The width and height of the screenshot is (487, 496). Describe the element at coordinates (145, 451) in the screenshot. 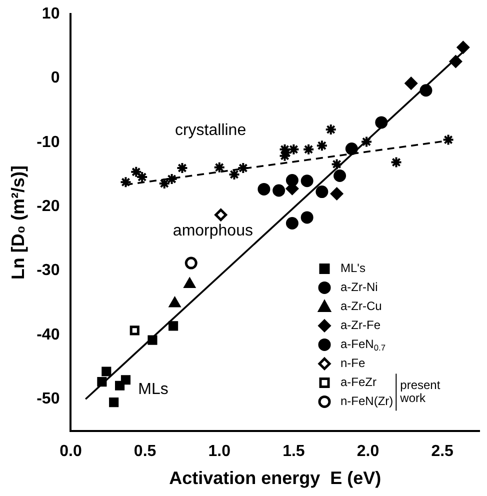

I see `x-tick-label: 0.5` at that location.